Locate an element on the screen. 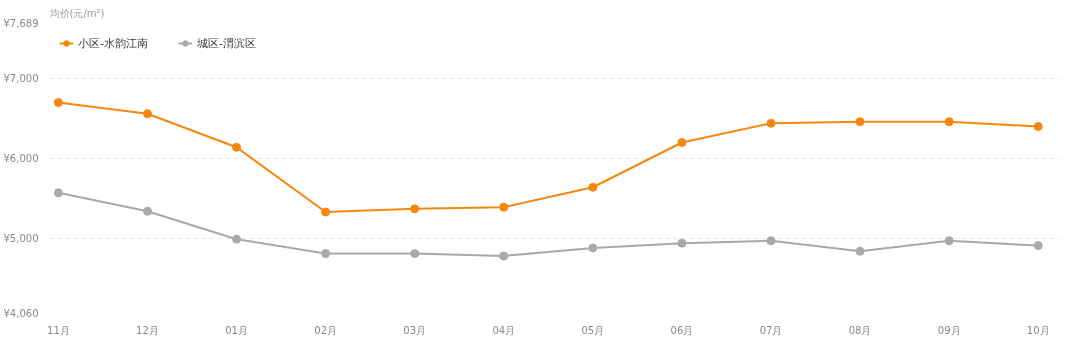 Image resolution: width=1080 pixels, height=338 pixels. x-tick-label: 03月 is located at coordinates (415, 330).